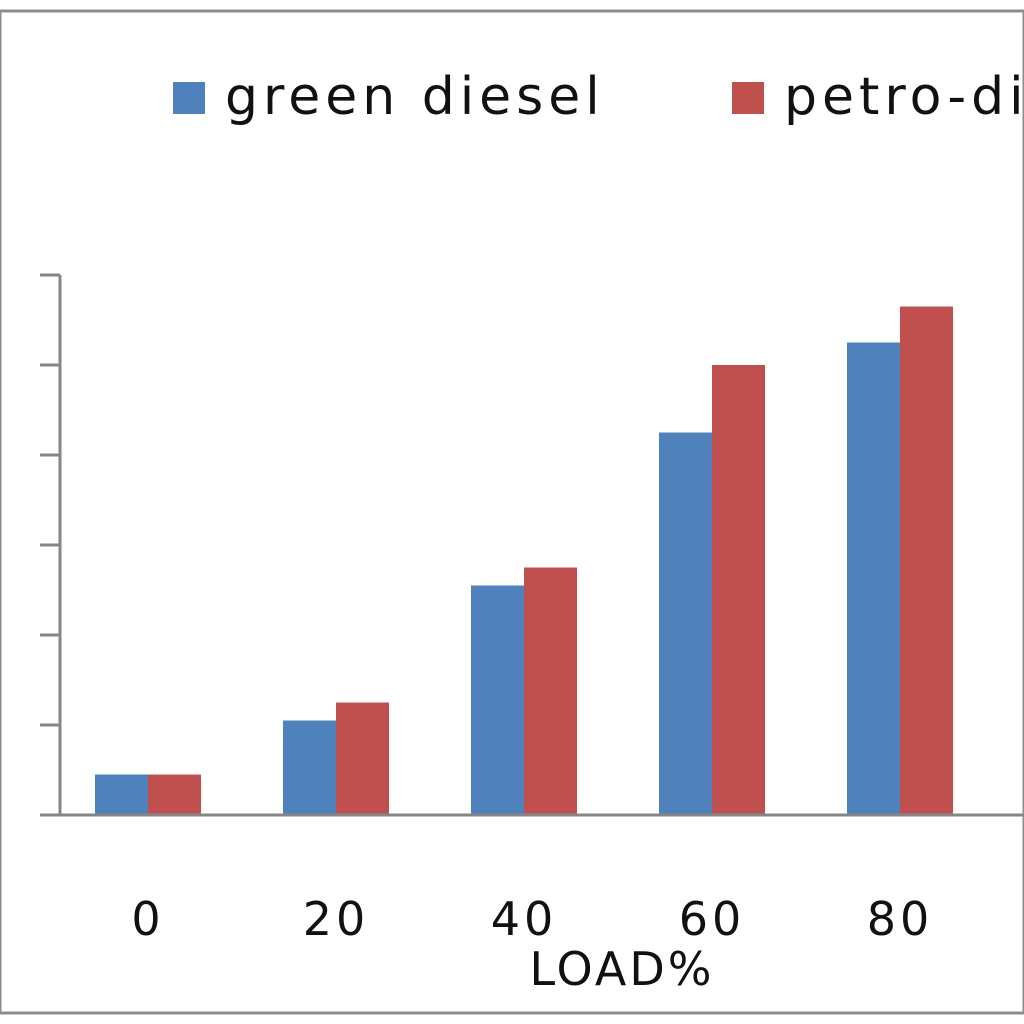 Image resolution: width=1024 pixels, height=1024 pixels. Describe the element at coordinates (147, 919) in the screenshot. I see `x-tick-label: 0` at that location.